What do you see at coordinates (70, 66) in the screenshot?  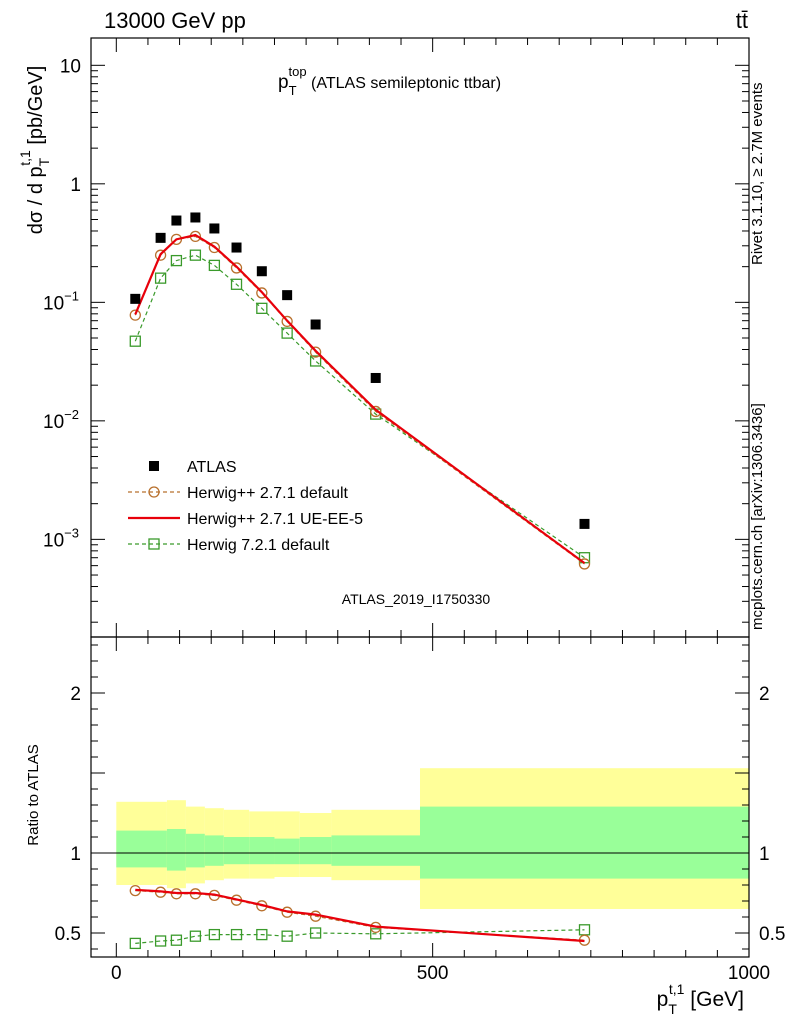 I see `y-tick-label: 10` at bounding box center [70, 66].